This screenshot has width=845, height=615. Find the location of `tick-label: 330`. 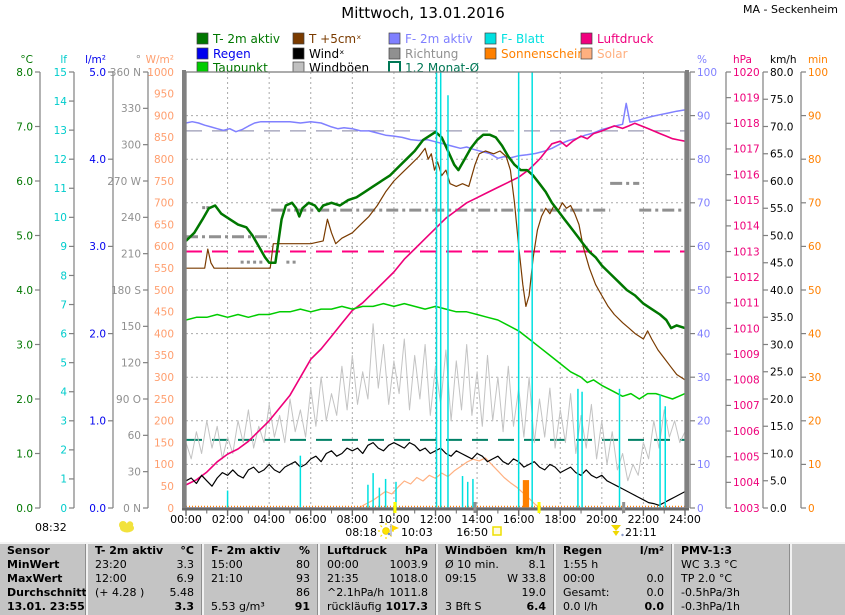

tick-label: 330 is located at coordinates (131, 109).